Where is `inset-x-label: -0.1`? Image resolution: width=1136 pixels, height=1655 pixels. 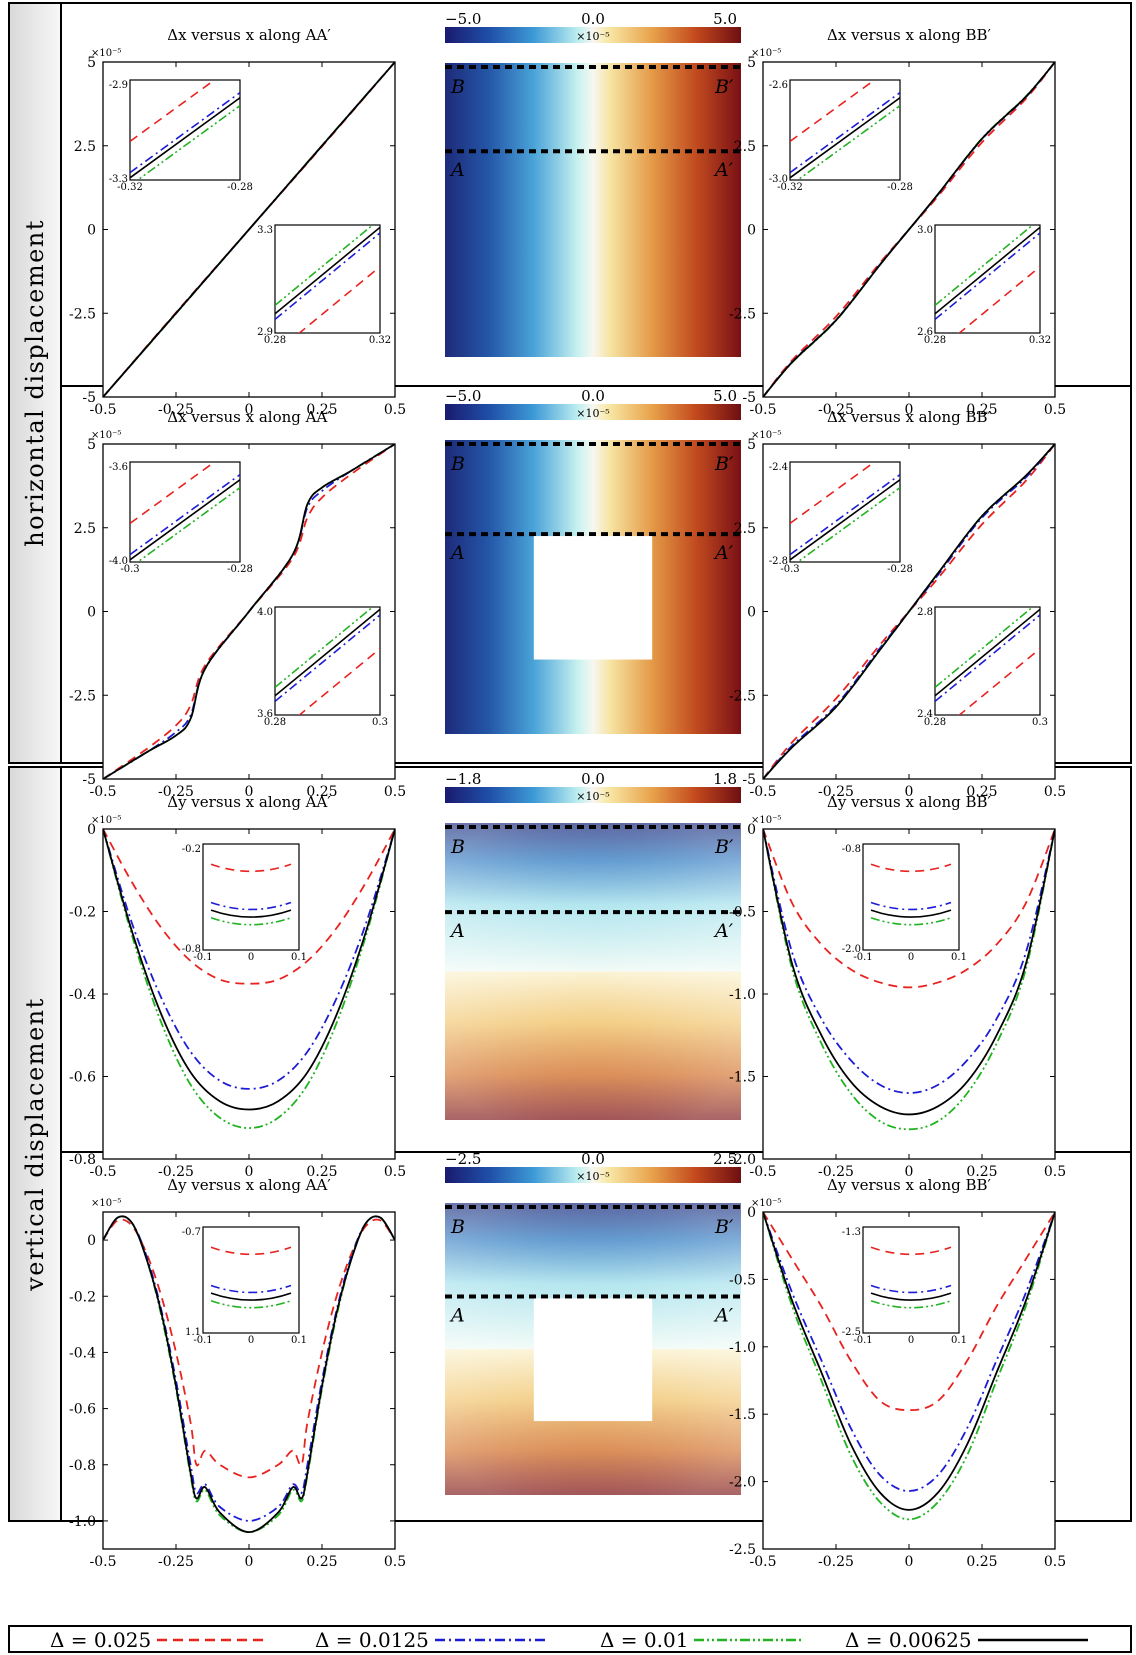
inset-x-label: -0.1 is located at coordinates (862, 1340).